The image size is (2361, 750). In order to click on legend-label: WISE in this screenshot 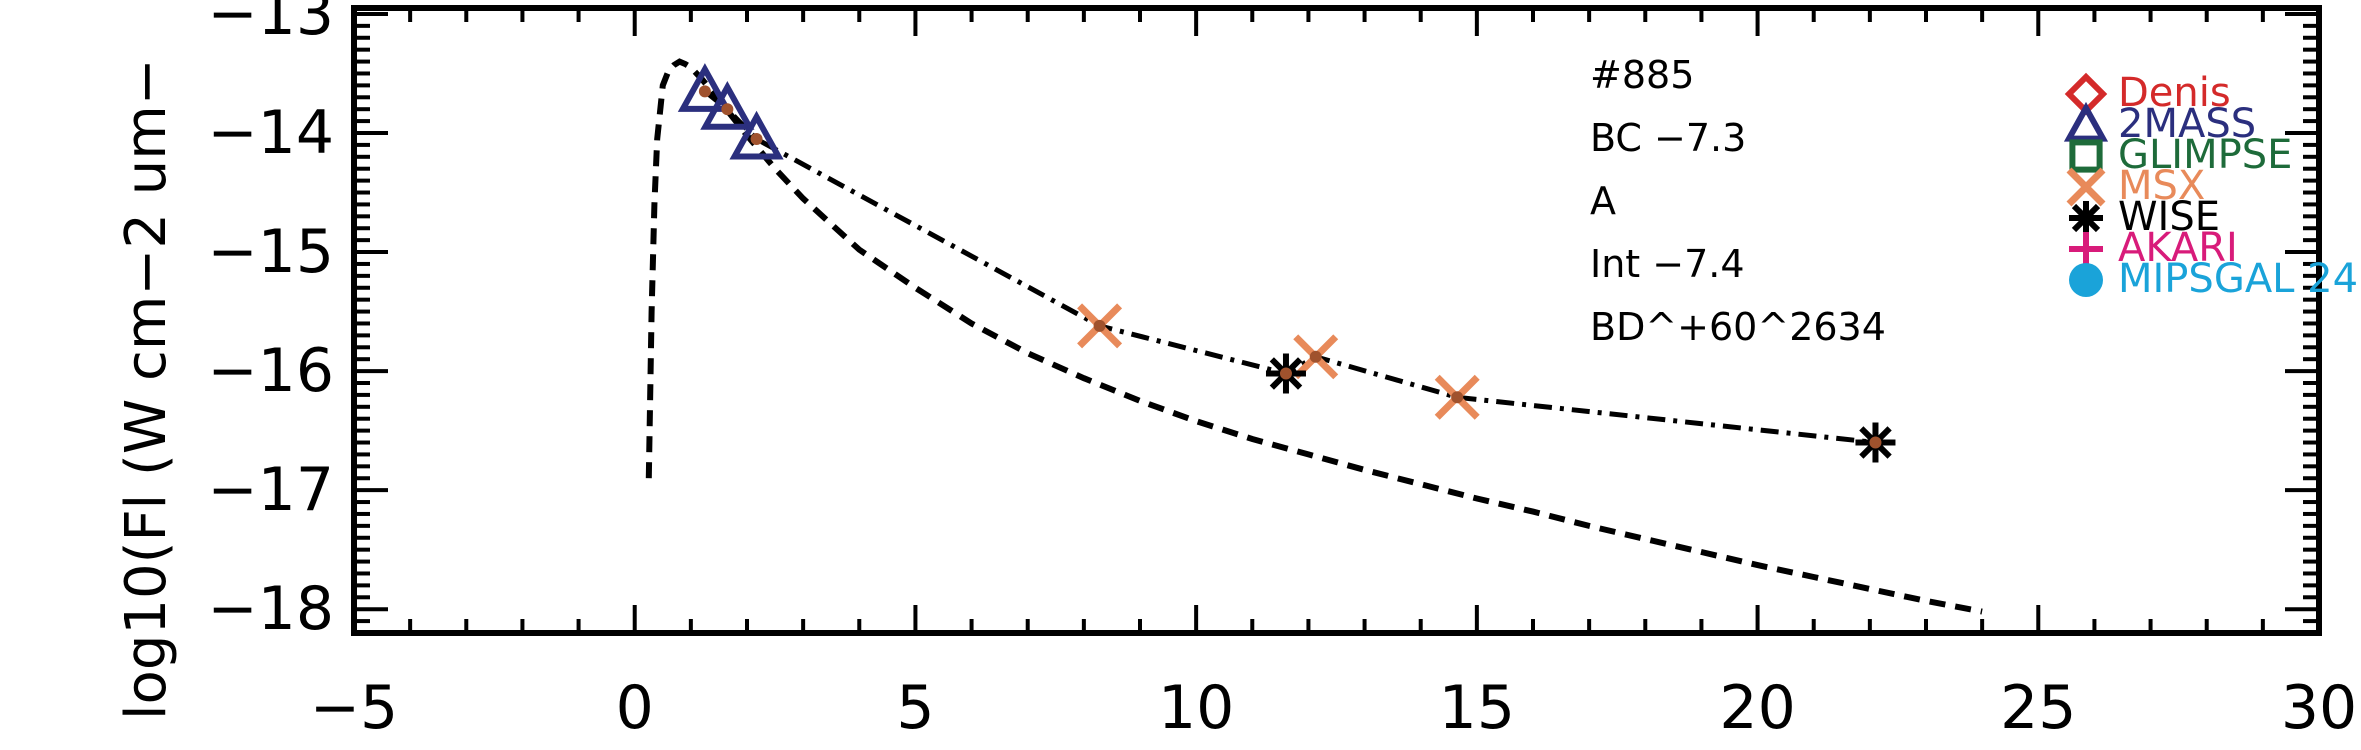, I will do `click(2169, 217)`.